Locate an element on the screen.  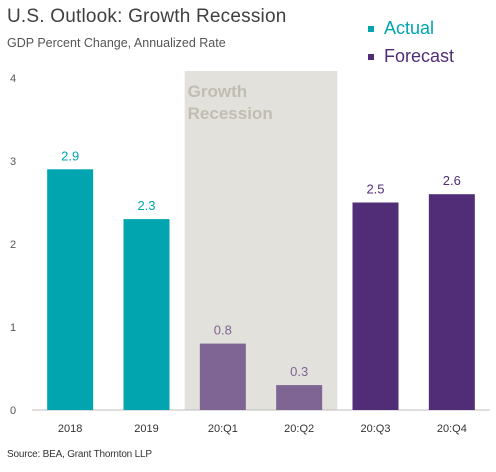
source-note: Source: BEA, Grant Thornton LLP is located at coordinates (79, 454).